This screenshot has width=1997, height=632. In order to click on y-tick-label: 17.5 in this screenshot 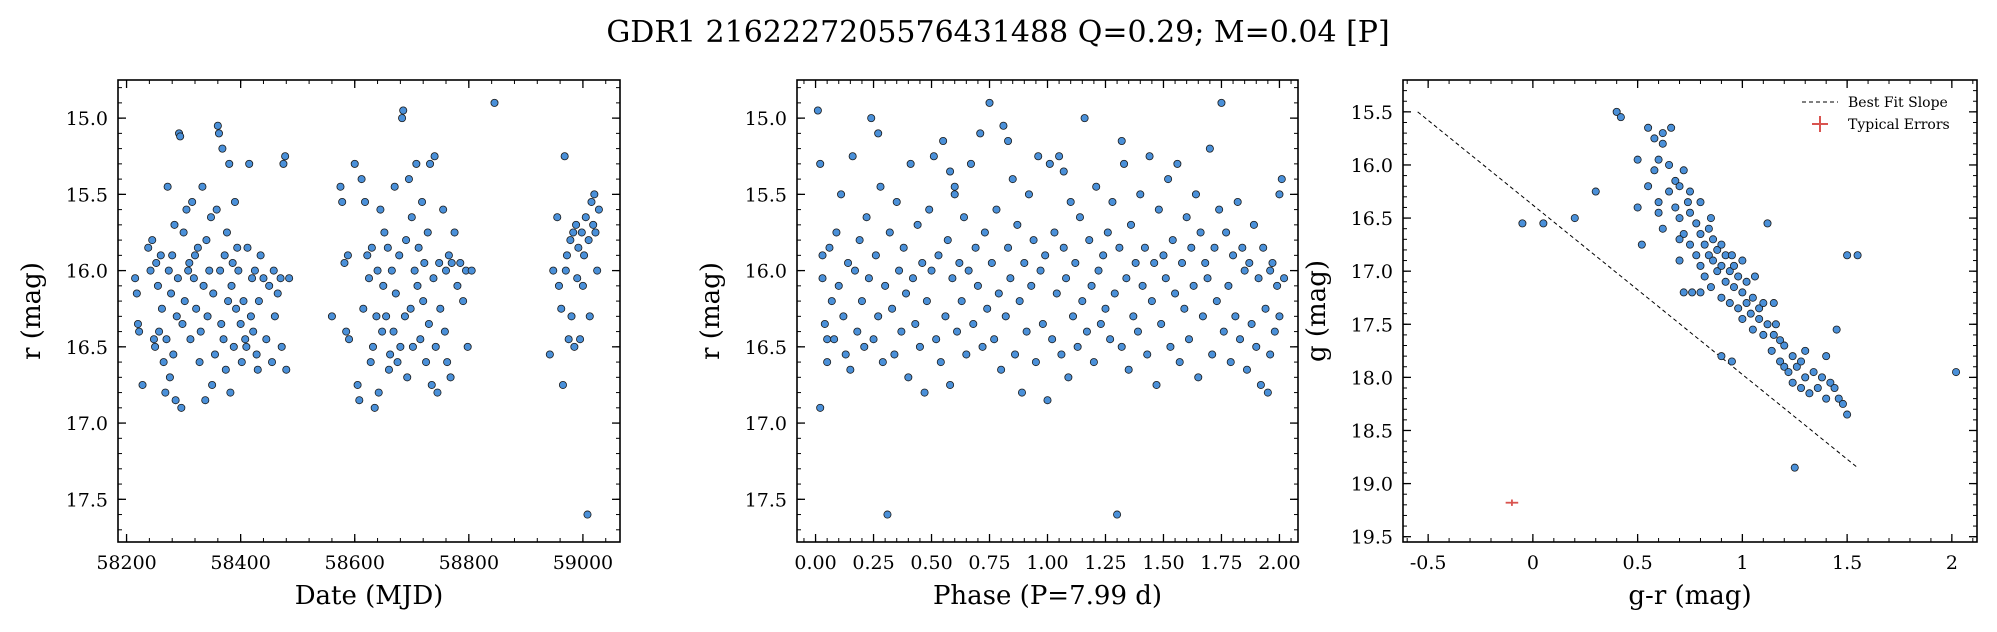, I will do `click(766, 500)`.